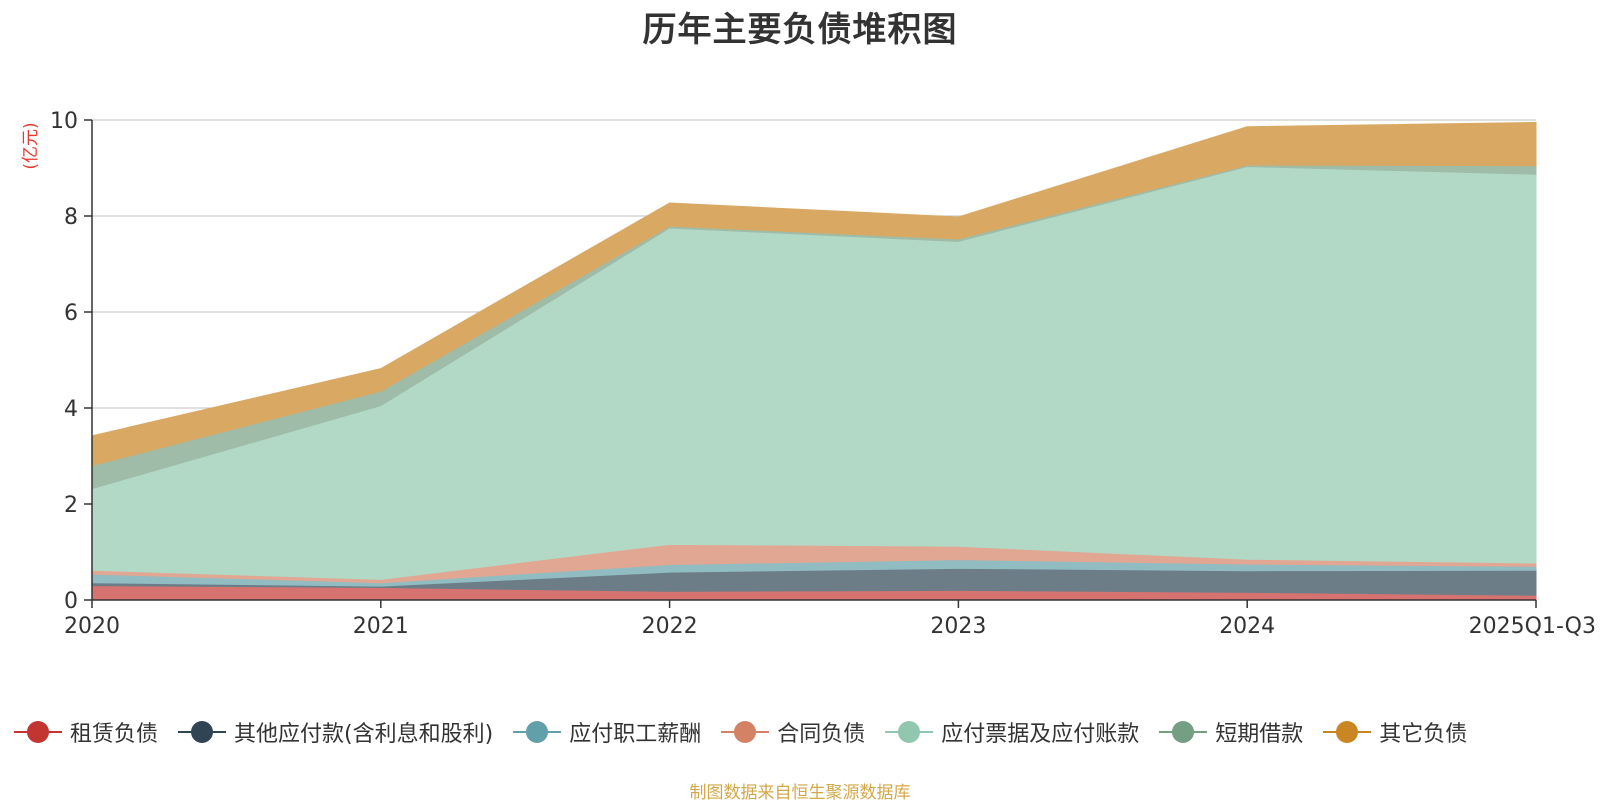 This screenshot has width=1600, height=803. What do you see at coordinates (71, 313) in the screenshot?
I see `y-tick-label: 6` at bounding box center [71, 313].